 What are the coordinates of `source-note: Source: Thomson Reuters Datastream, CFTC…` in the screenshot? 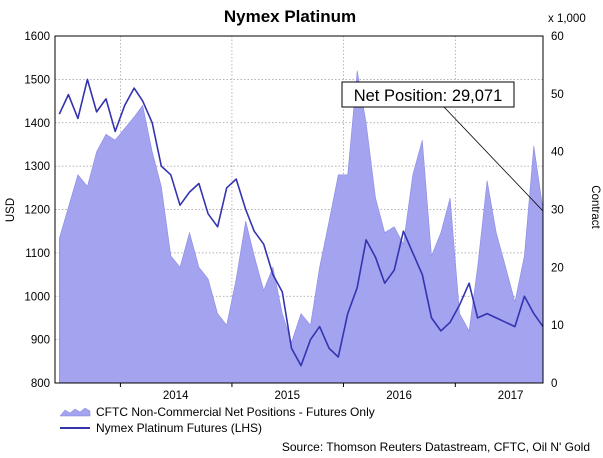 It's located at (436, 447).